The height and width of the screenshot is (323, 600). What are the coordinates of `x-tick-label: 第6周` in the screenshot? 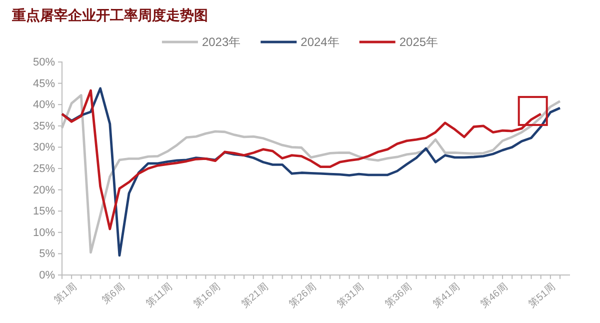 It's located at (113, 293).